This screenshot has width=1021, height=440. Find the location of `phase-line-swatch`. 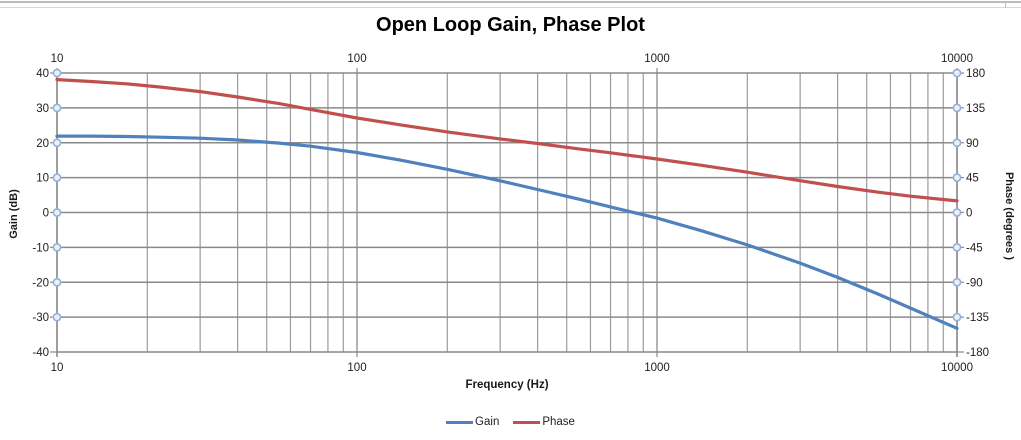

phase-line-swatch is located at coordinates (527, 422).